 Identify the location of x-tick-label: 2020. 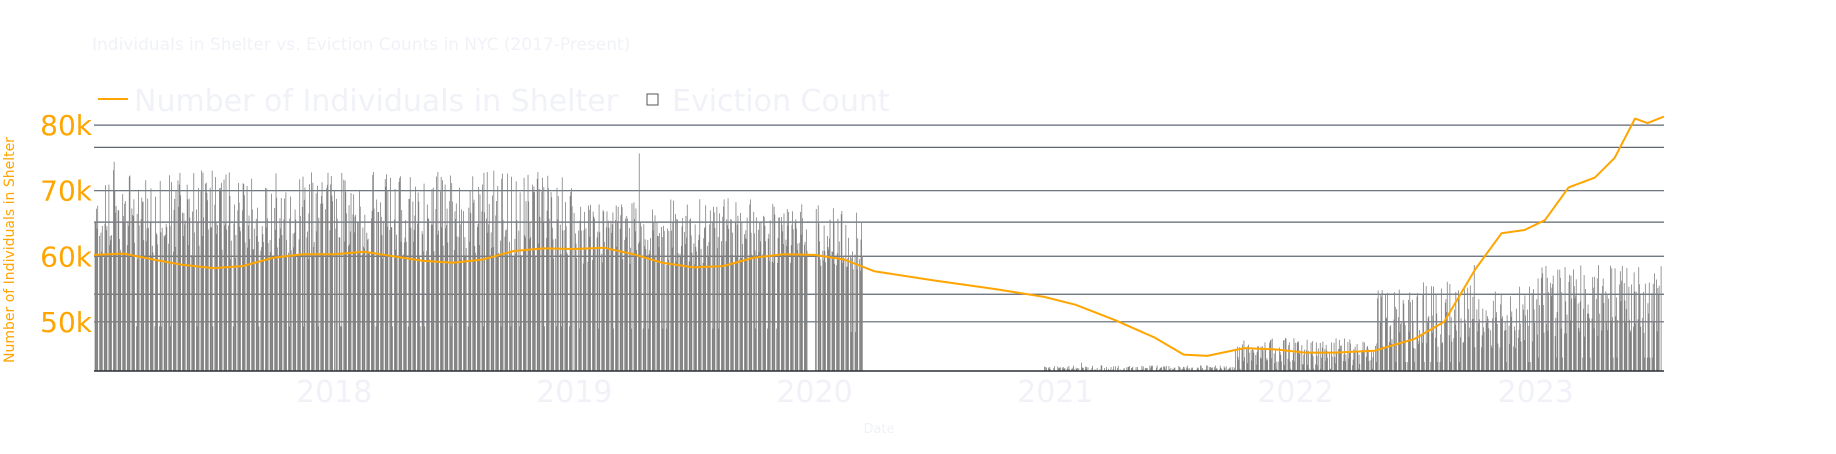
(814, 392).